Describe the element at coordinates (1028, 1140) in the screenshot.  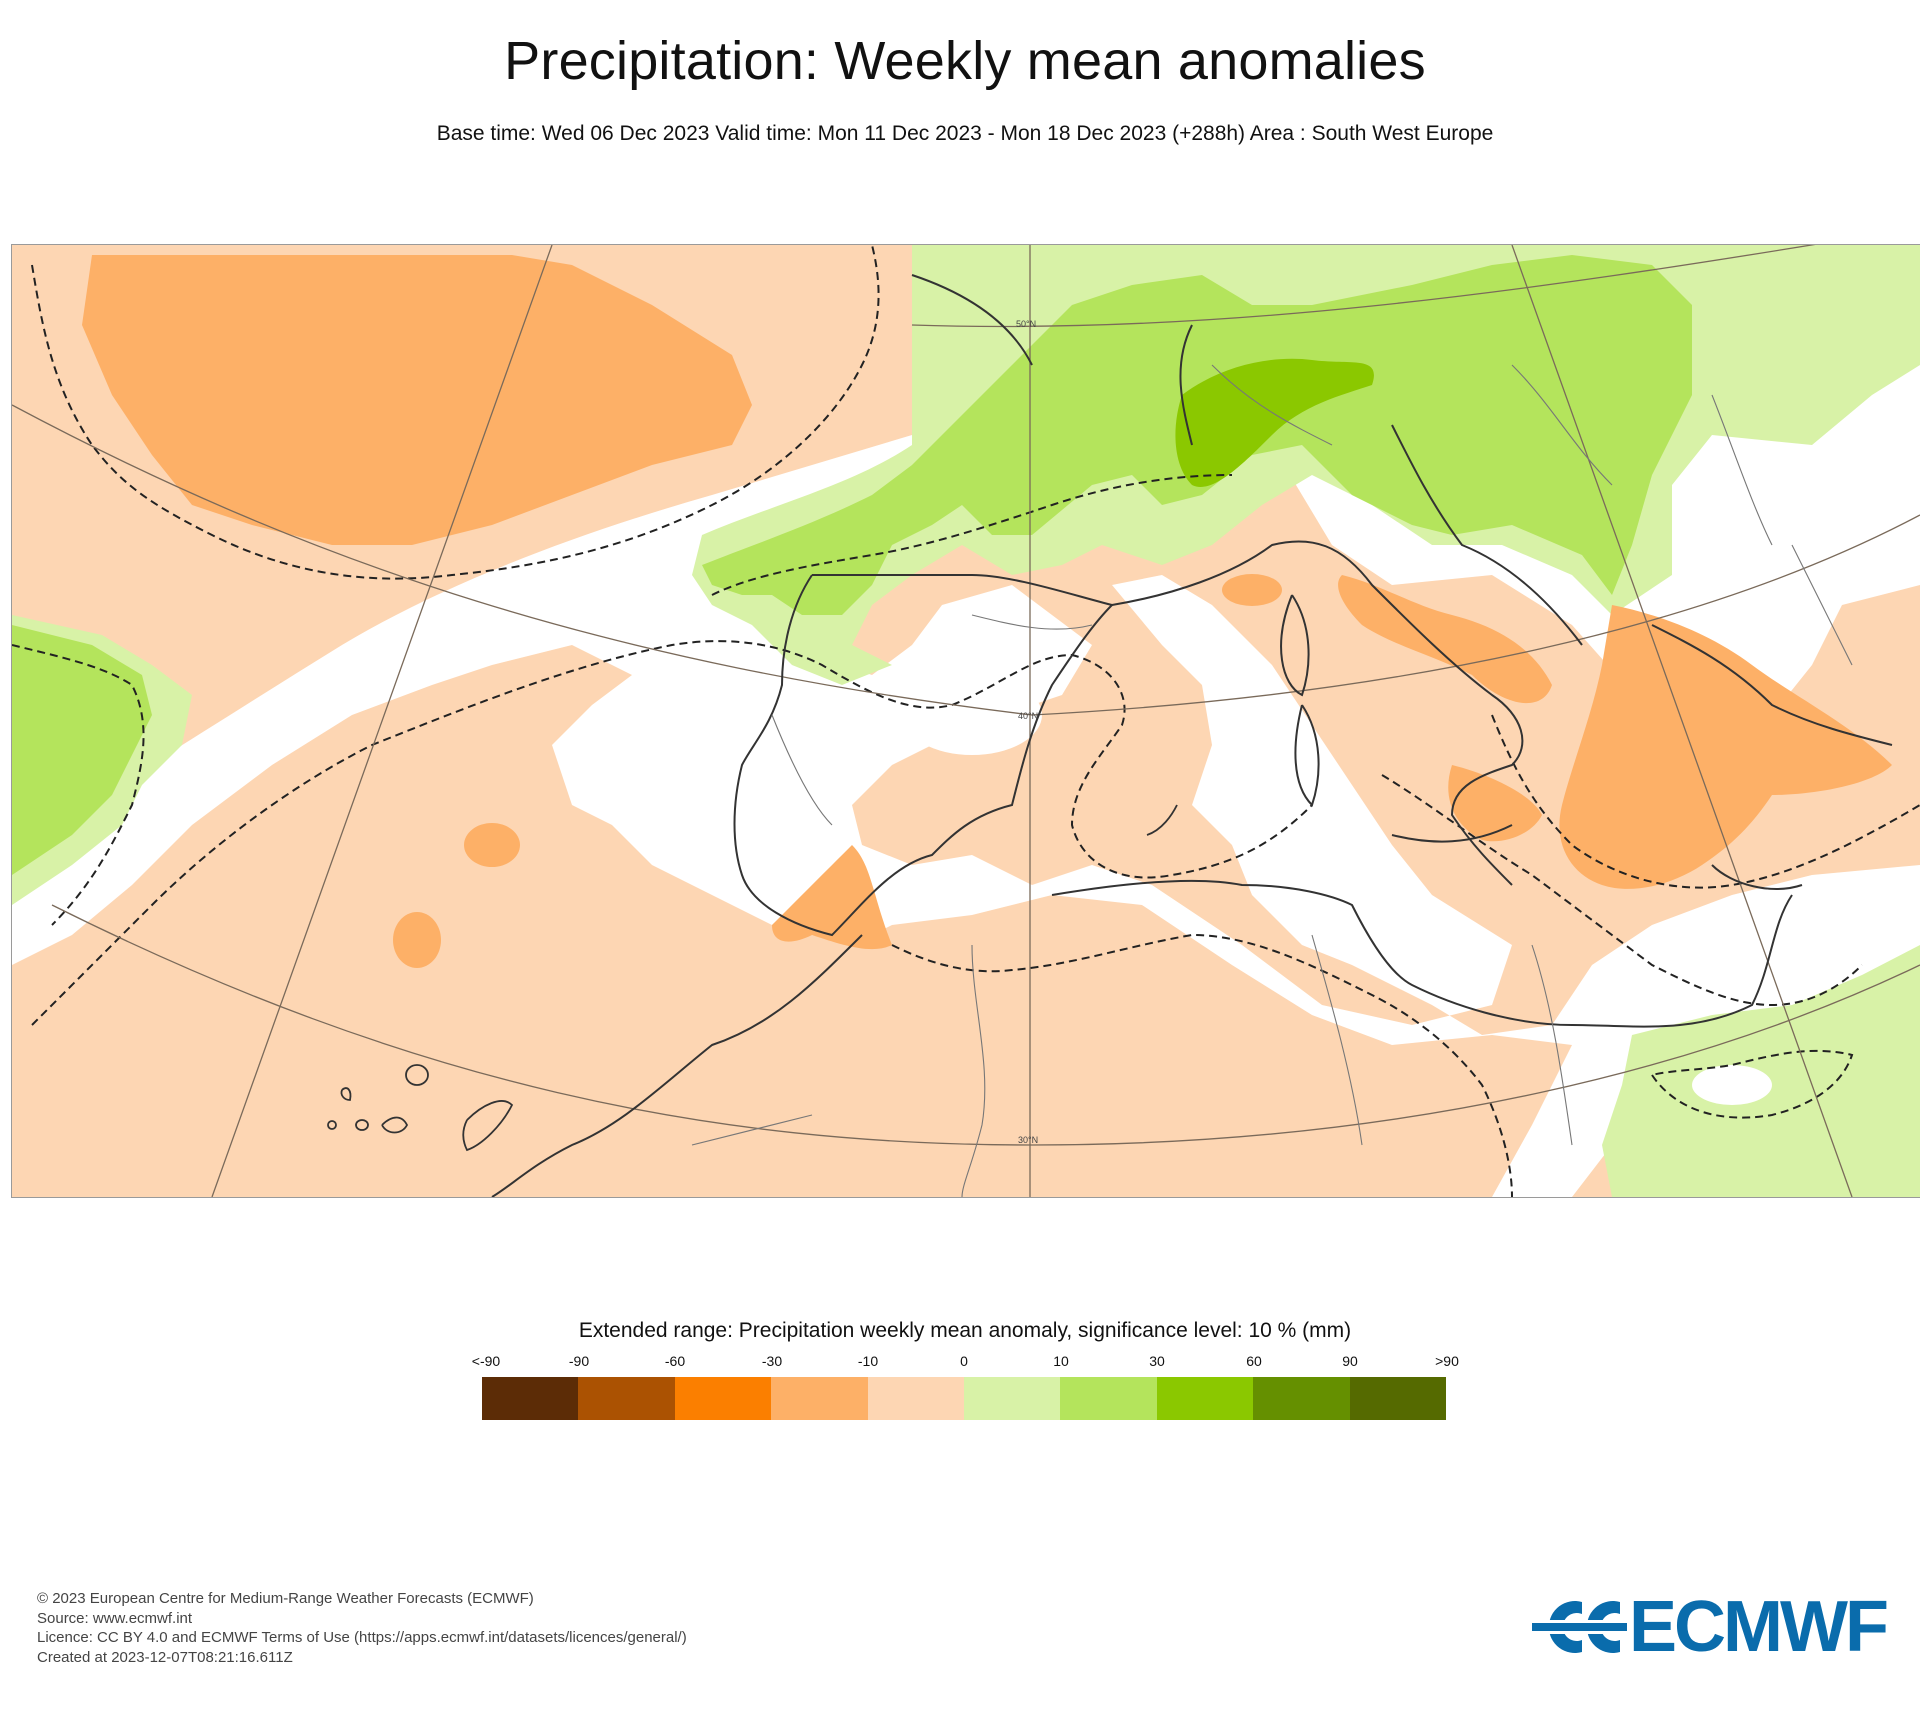
I see `grid-label-30n: 30°N` at that location.